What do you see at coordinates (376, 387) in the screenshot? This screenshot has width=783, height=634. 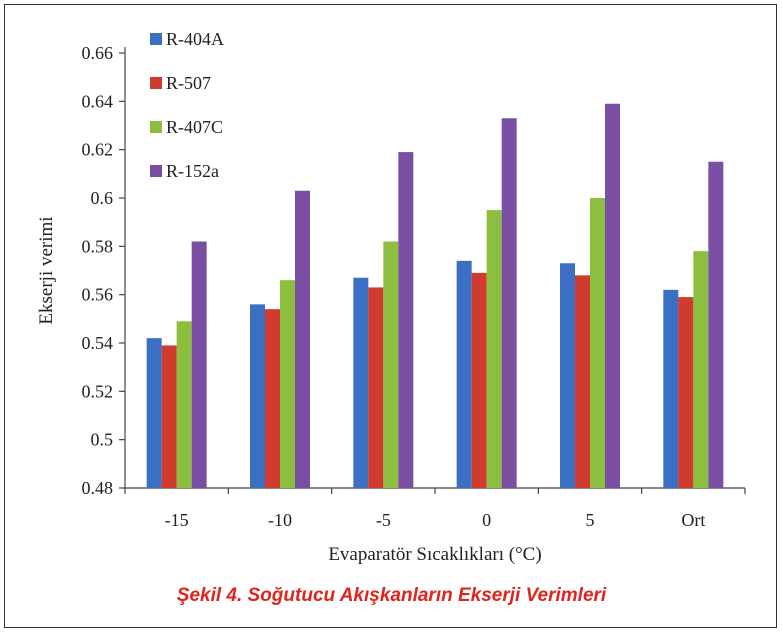 I see `bar-r-507--5` at bounding box center [376, 387].